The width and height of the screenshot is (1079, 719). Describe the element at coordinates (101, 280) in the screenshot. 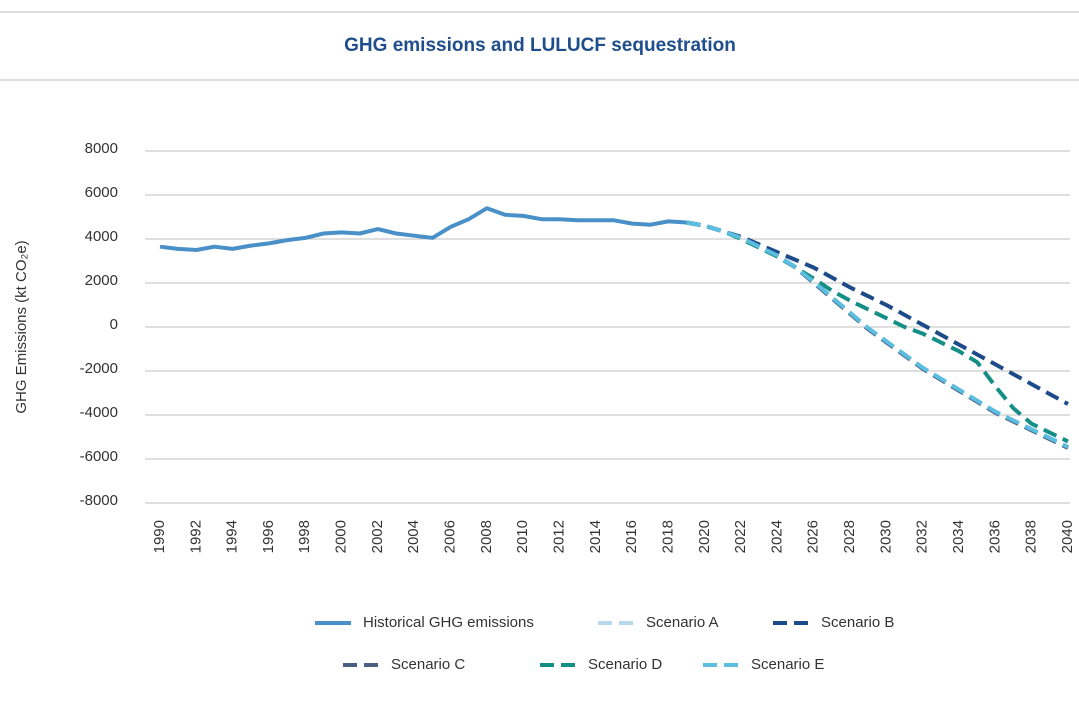

I see `y-tick-label: 2000` at that location.